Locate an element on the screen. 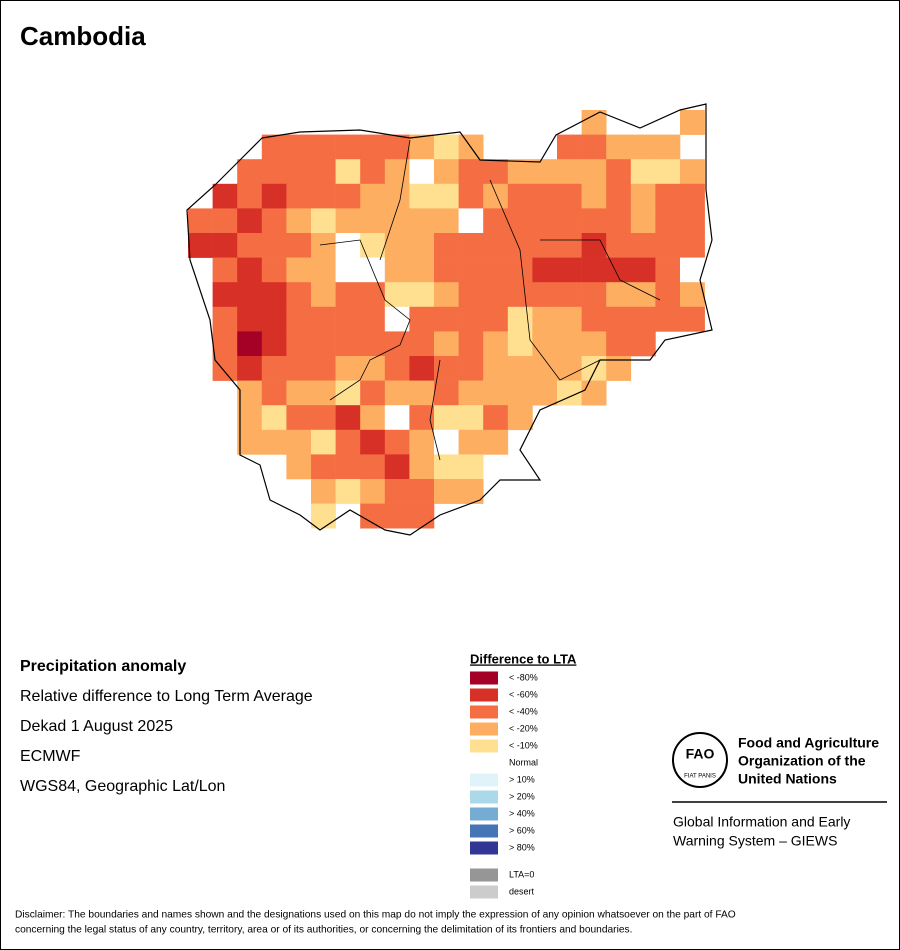  legend-label: > 10% is located at coordinates (522, 779).